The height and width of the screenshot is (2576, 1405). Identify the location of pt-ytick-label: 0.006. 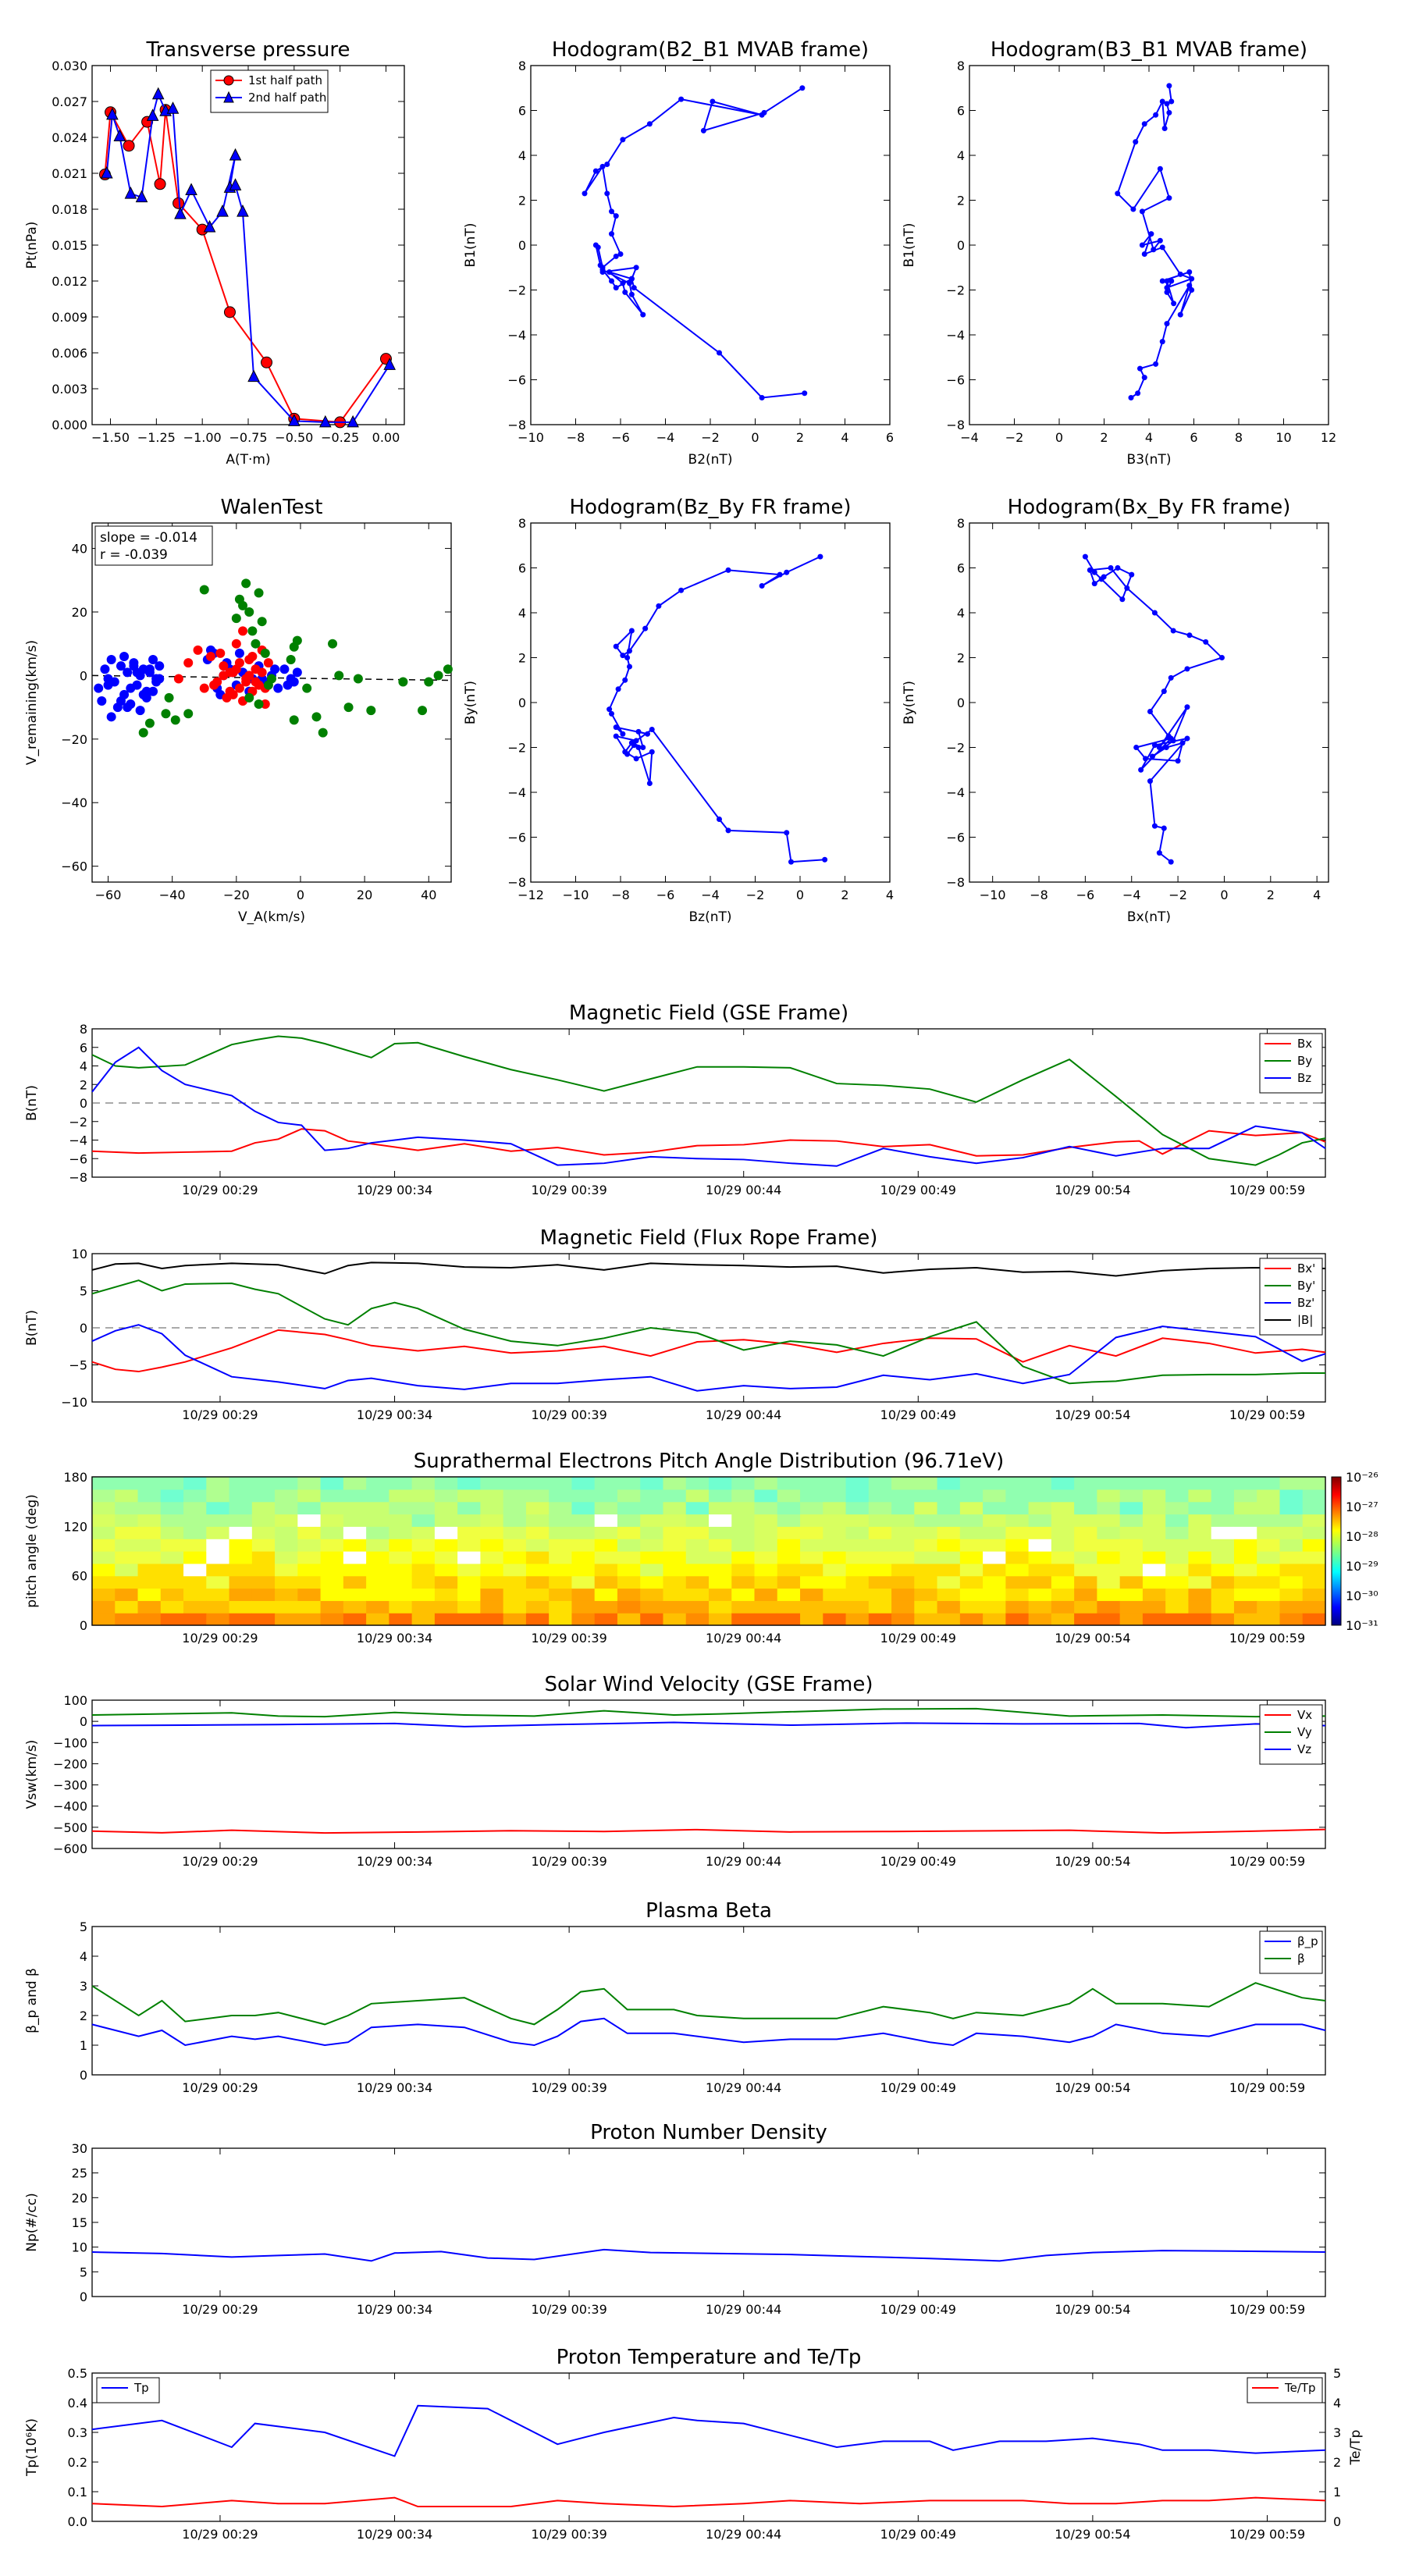
(69, 353).